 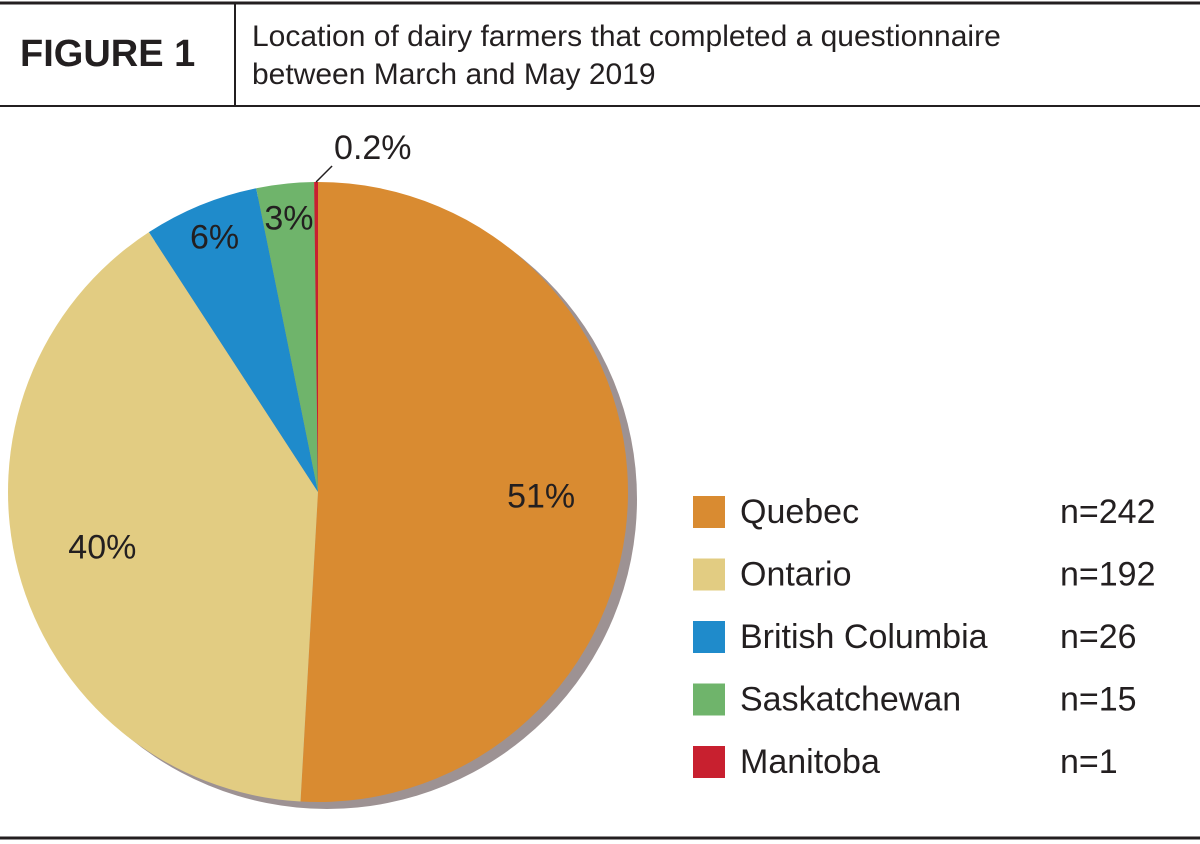 What do you see at coordinates (810, 762) in the screenshot?
I see `legend-label: Manitoba` at bounding box center [810, 762].